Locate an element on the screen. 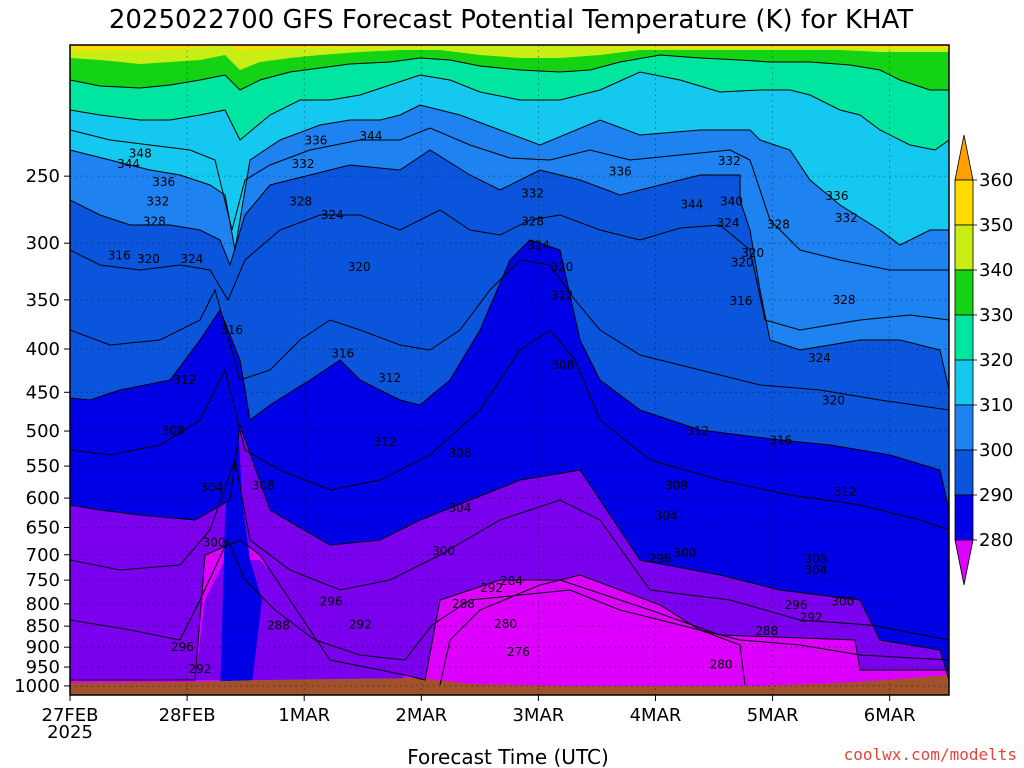 This screenshot has height=768, width=1024. x-tick-label: 1MAR is located at coordinates (304, 715).